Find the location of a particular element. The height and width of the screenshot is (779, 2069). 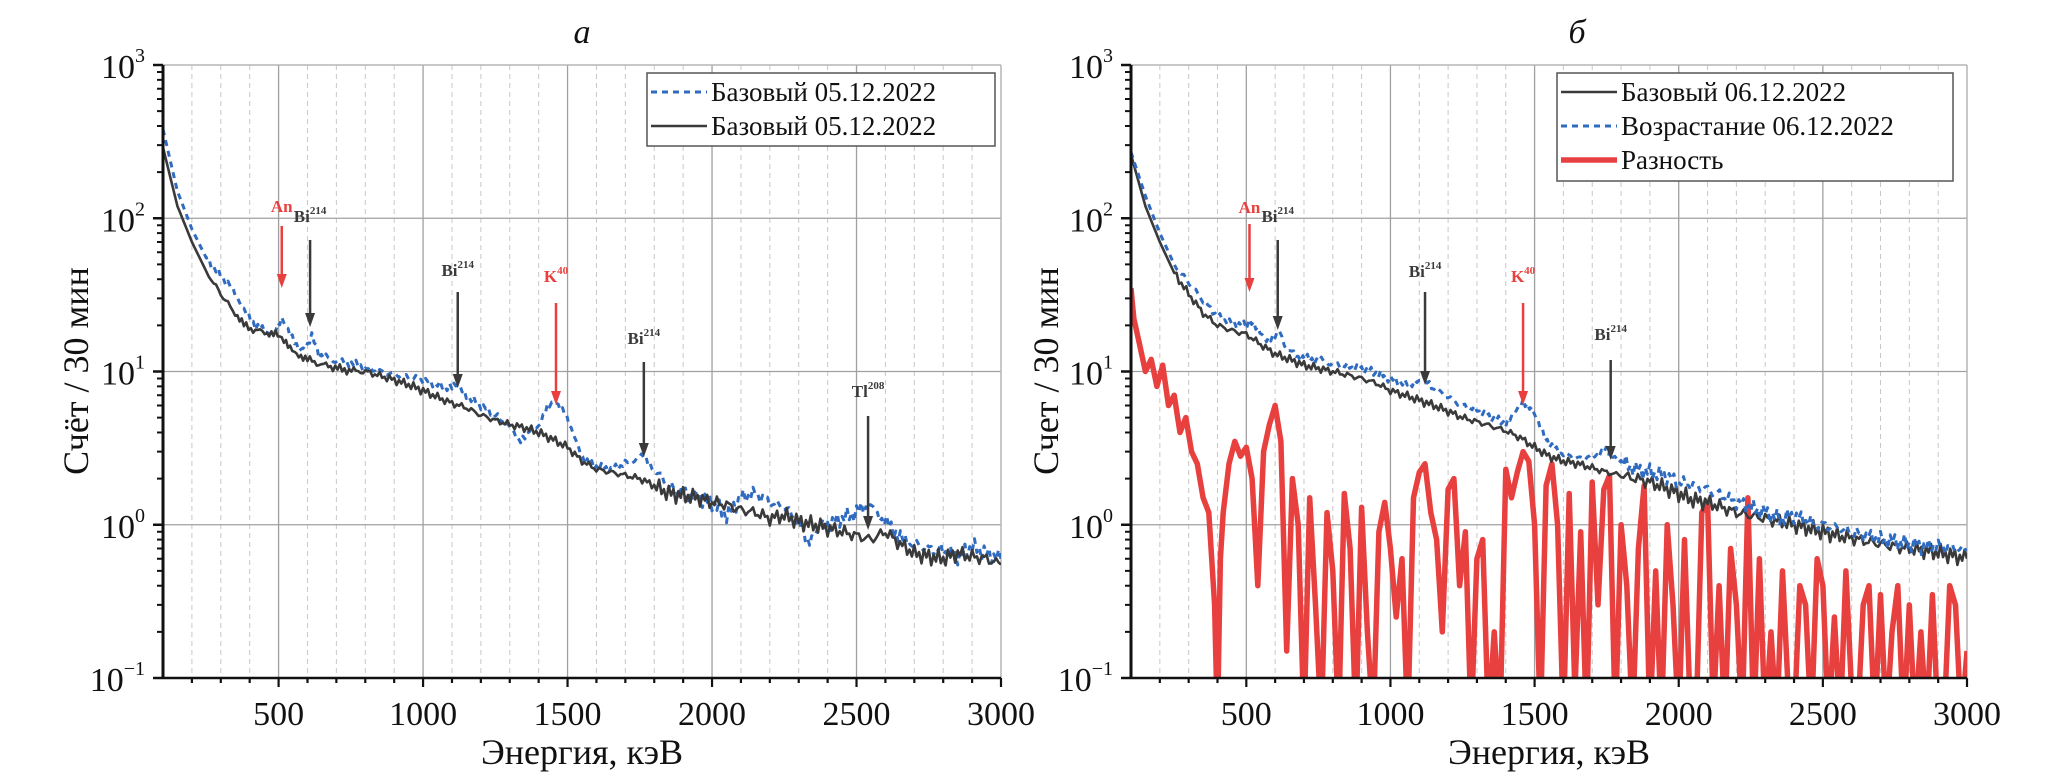

x-axis-label-b: Энергия, кэВ is located at coordinates (1549, 752).